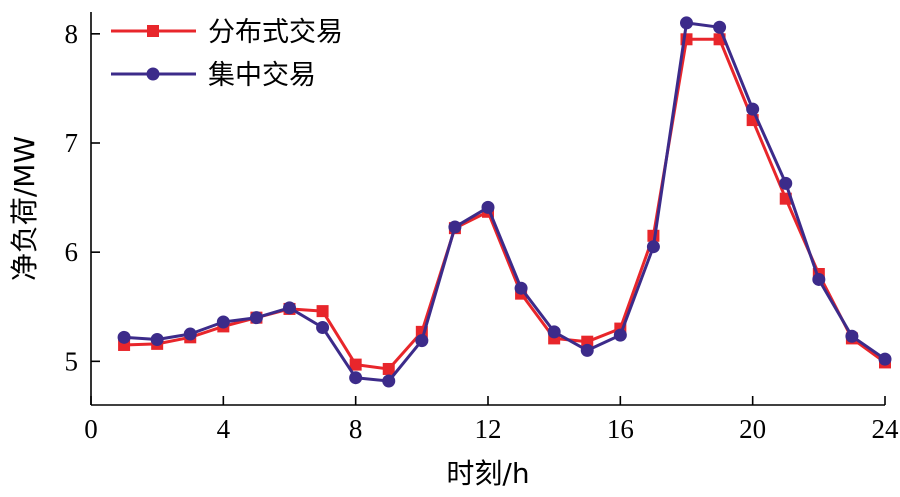 The width and height of the screenshot is (900, 497). What do you see at coordinates (275, 32) in the screenshot?
I see `legend-label: 分布式交易` at bounding box center [275, 32].